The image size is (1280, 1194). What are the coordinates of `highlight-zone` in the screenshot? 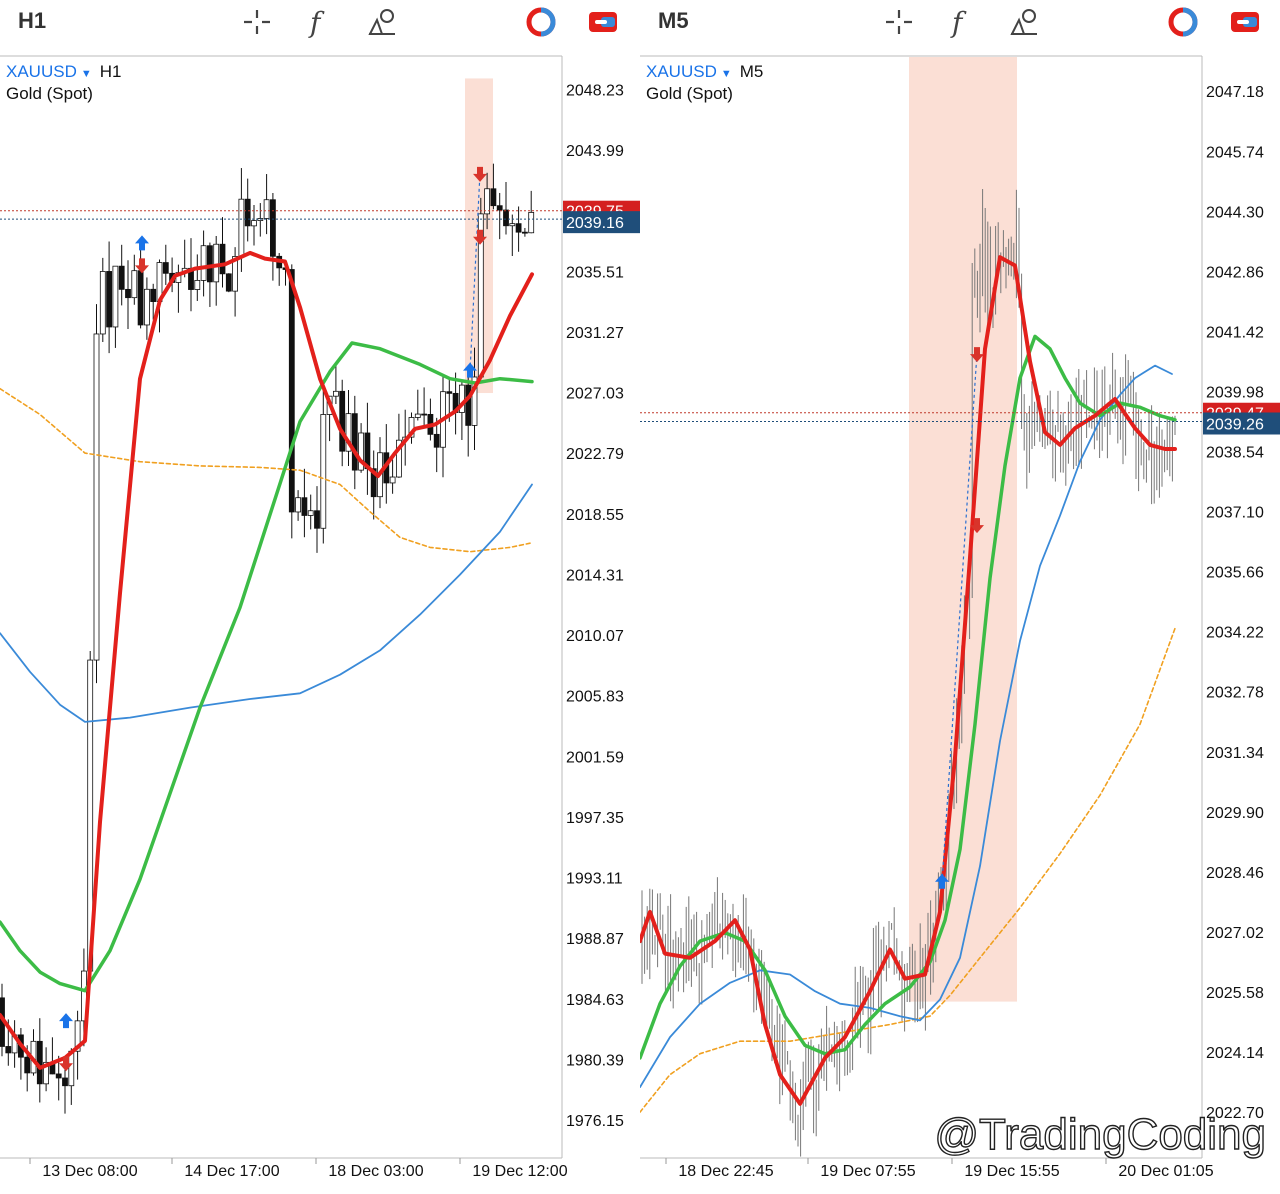 It's located at (963, 529).